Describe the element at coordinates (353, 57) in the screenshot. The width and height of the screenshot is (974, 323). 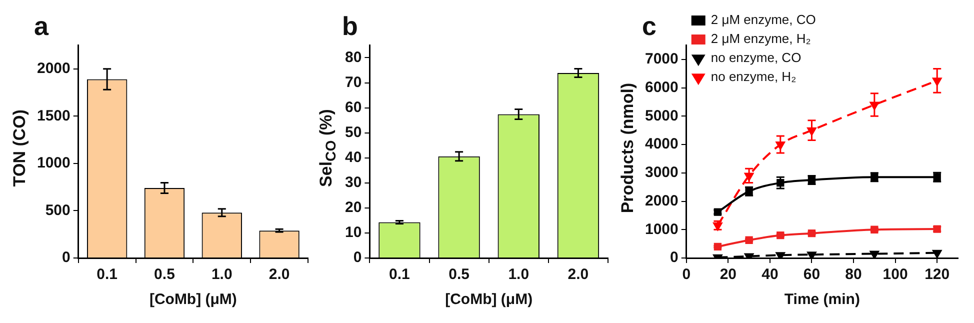
I see `y-tick-label: 80` at that location.